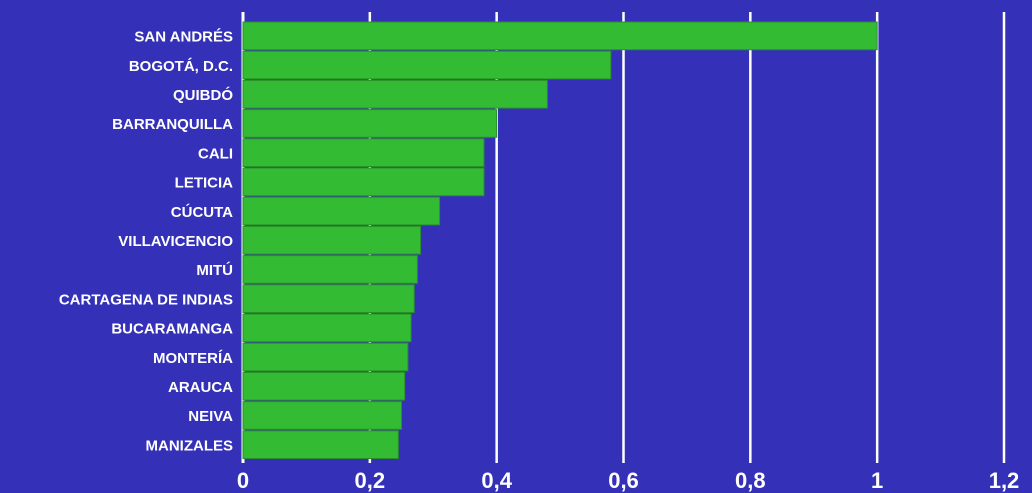 The image size is (1032, 493). Describe the element at coordinates (200, 387) in the screenshot. I see `category-label: ARAUCA` at that location.